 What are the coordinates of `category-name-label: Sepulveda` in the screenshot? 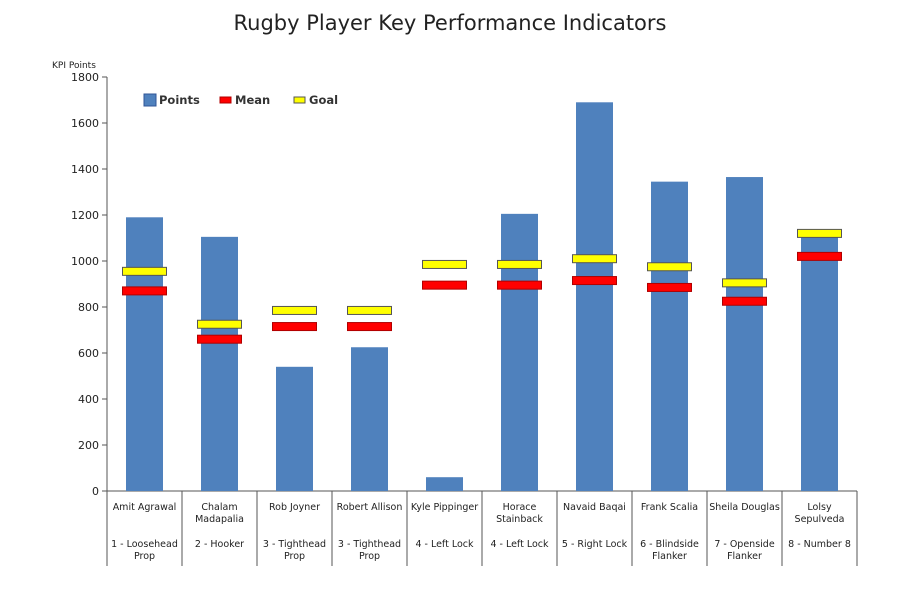 It's located at (820, 519).